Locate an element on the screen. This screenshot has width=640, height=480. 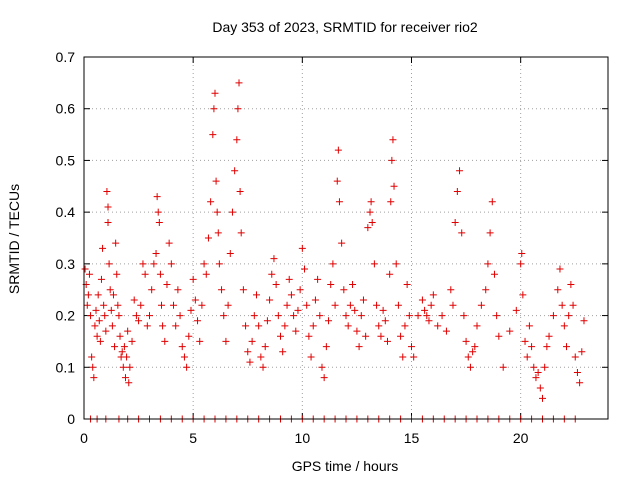
x-tick-label: 0 is located at coordinates (84, 438).